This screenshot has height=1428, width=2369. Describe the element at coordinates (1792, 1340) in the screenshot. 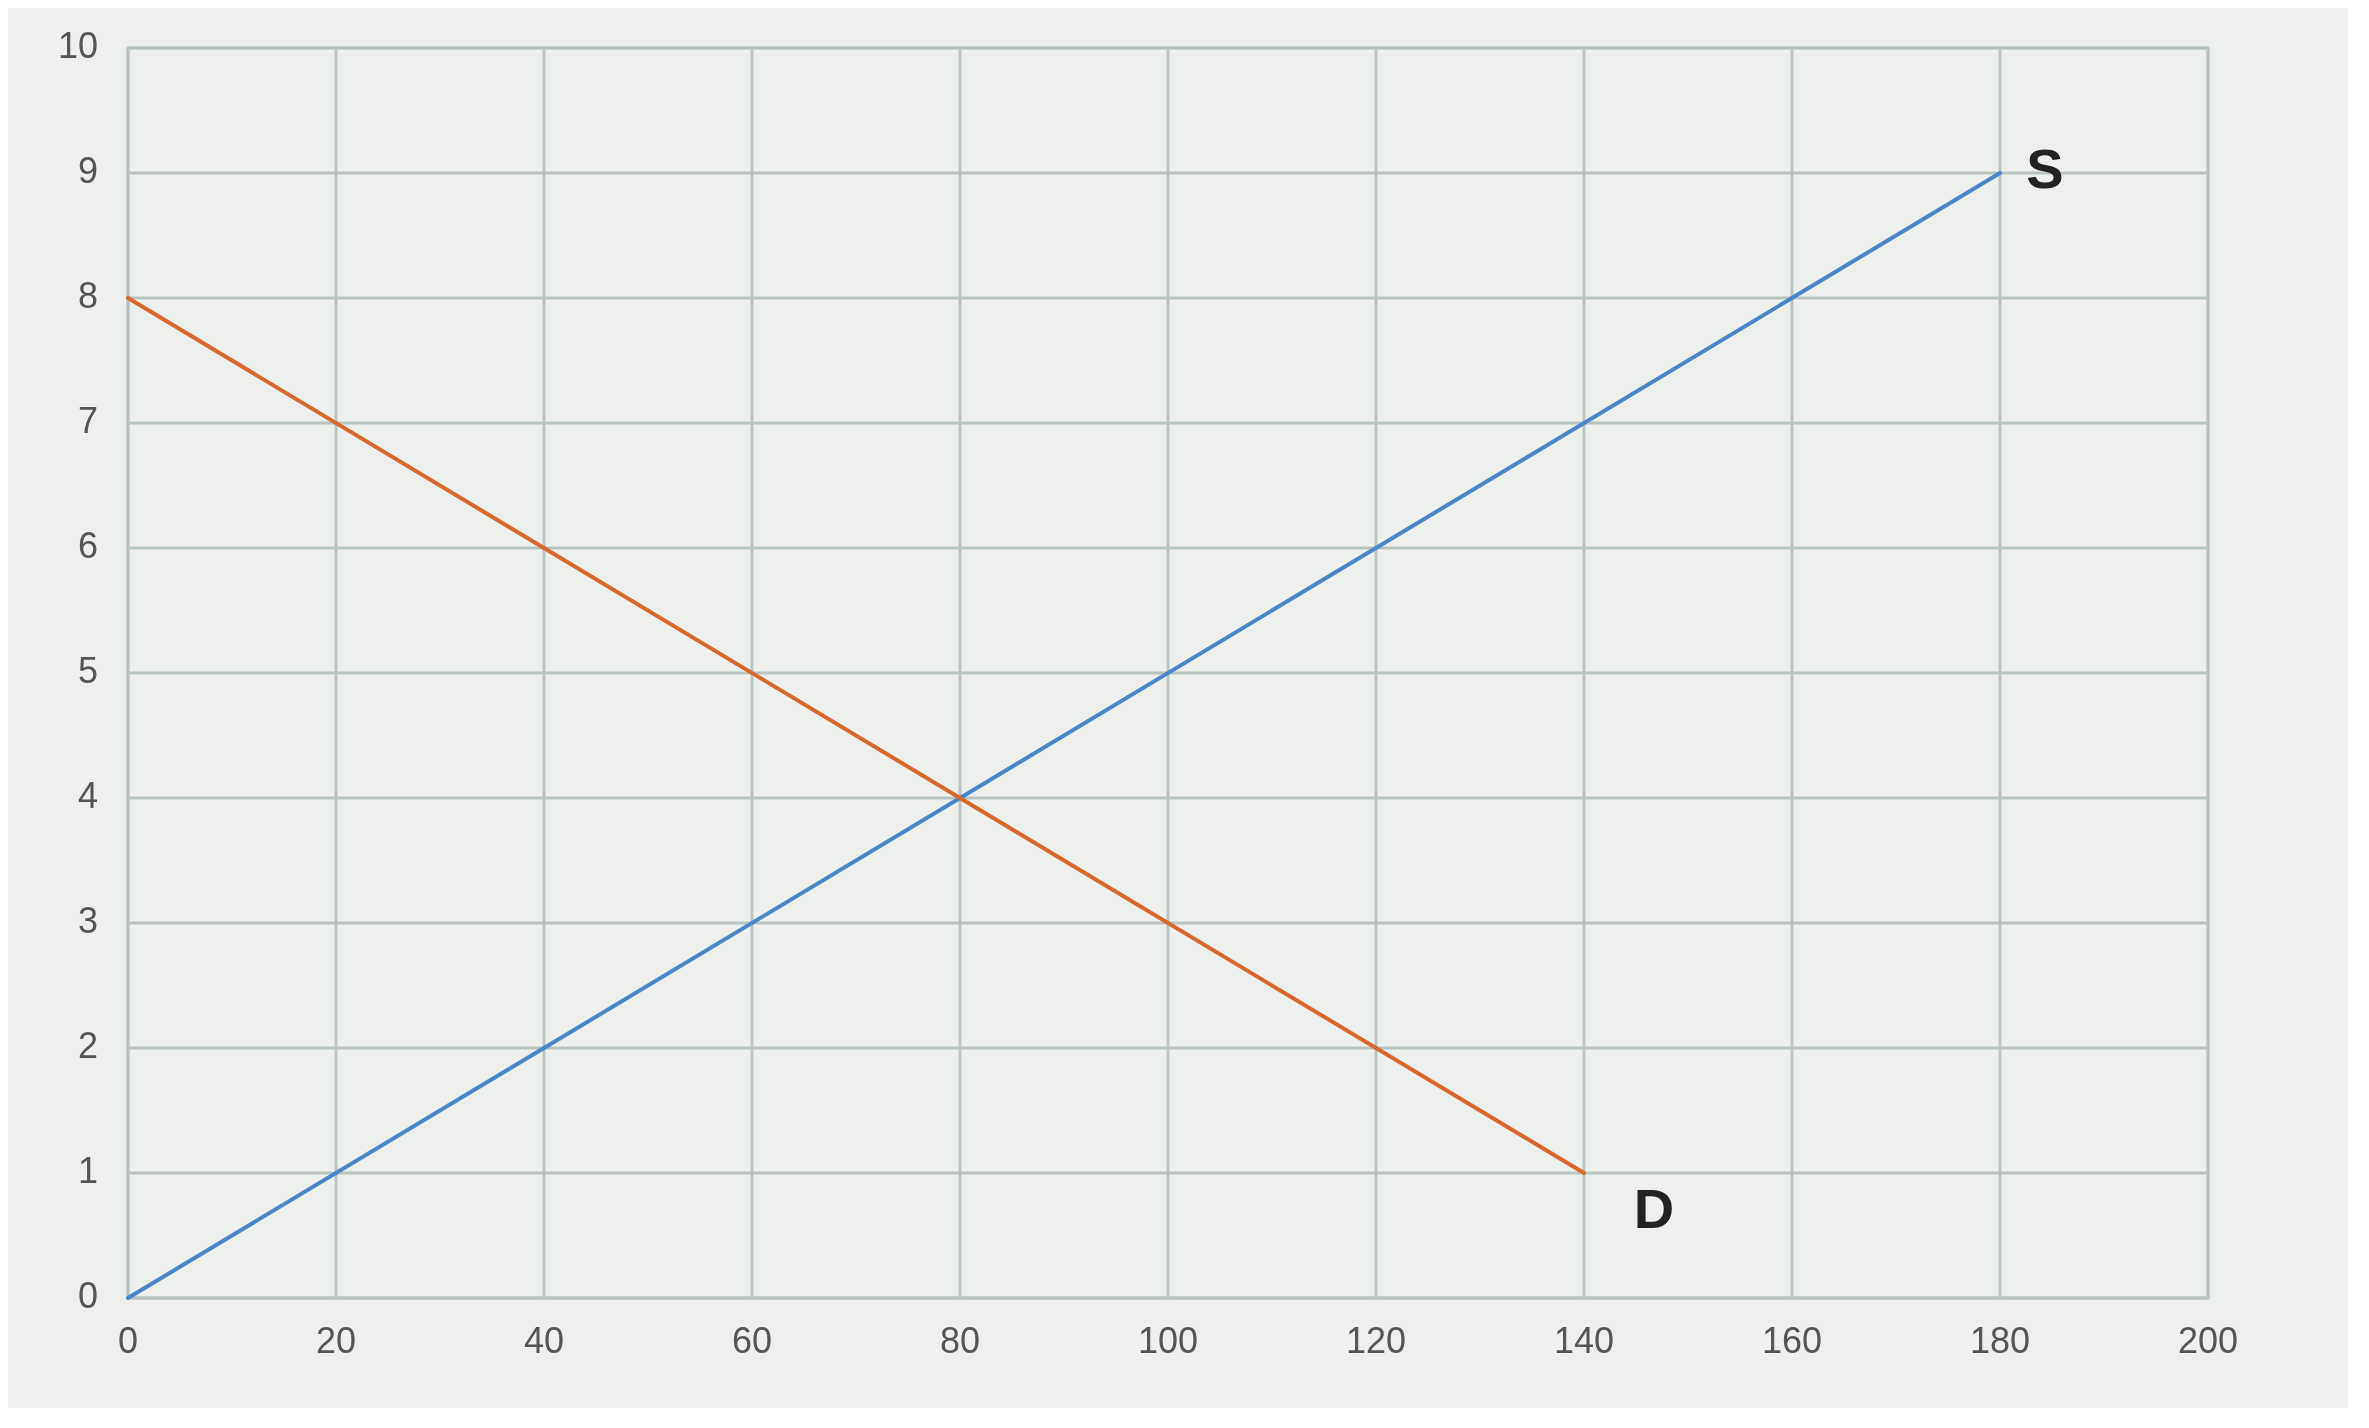

I see `x-tick-label: 160` at that location.